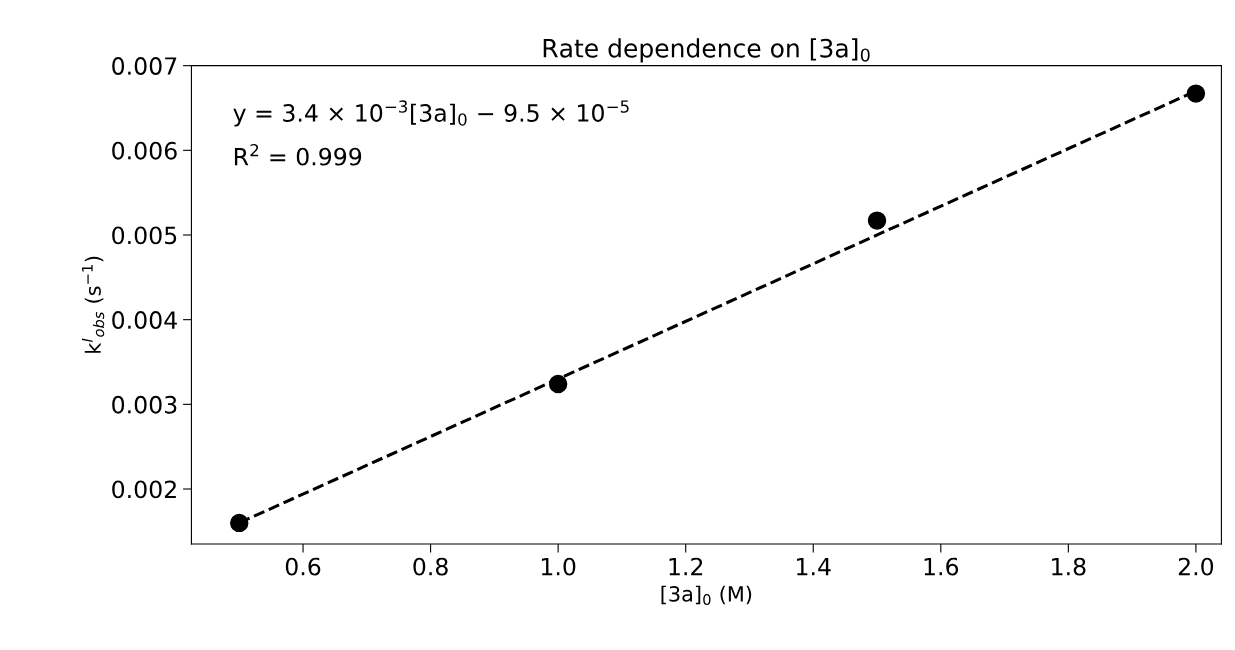 The image size is (1235, 650). Describe the element at coordinates (1069, 566) in the screenshot. I see `x-tick-label: 1.8` at that location.